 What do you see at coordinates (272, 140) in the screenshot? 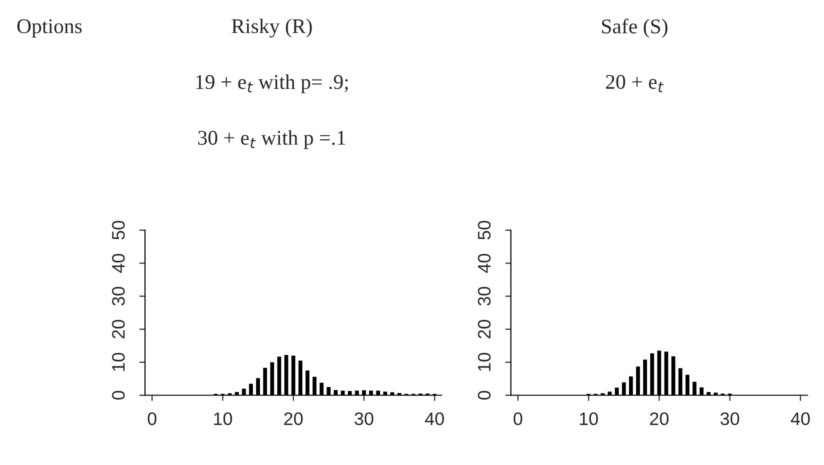
I see `text: 30 + e$_{t}$ with p =.1` at bounding box center [272, 140].